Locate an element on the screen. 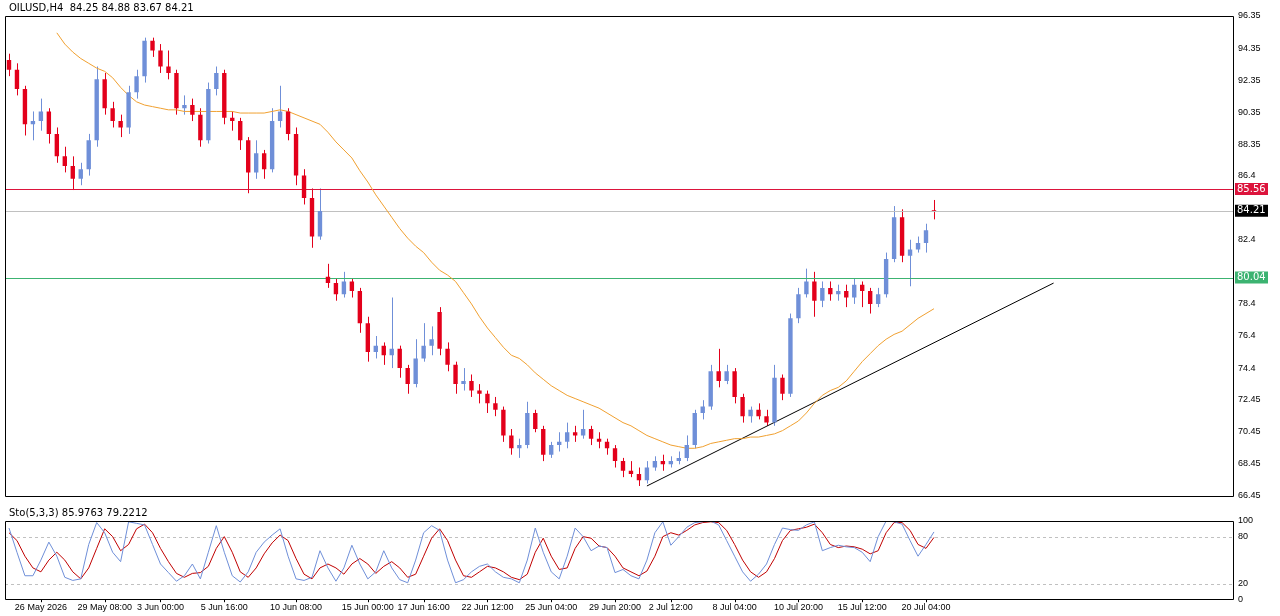 The image size is (1280, 616). y-tick-label: 72.45 is located at coordinates (1249, 398).